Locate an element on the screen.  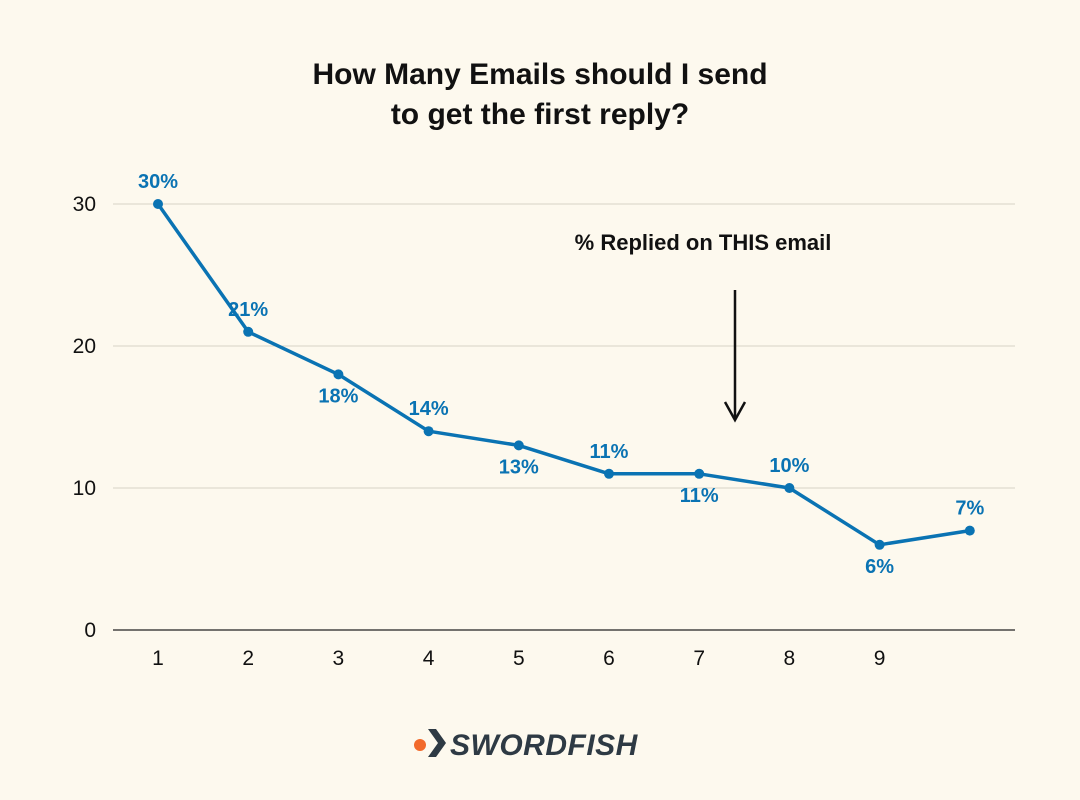
swordfish-logo: SWORDFISH is located at coordinates (526, 745).